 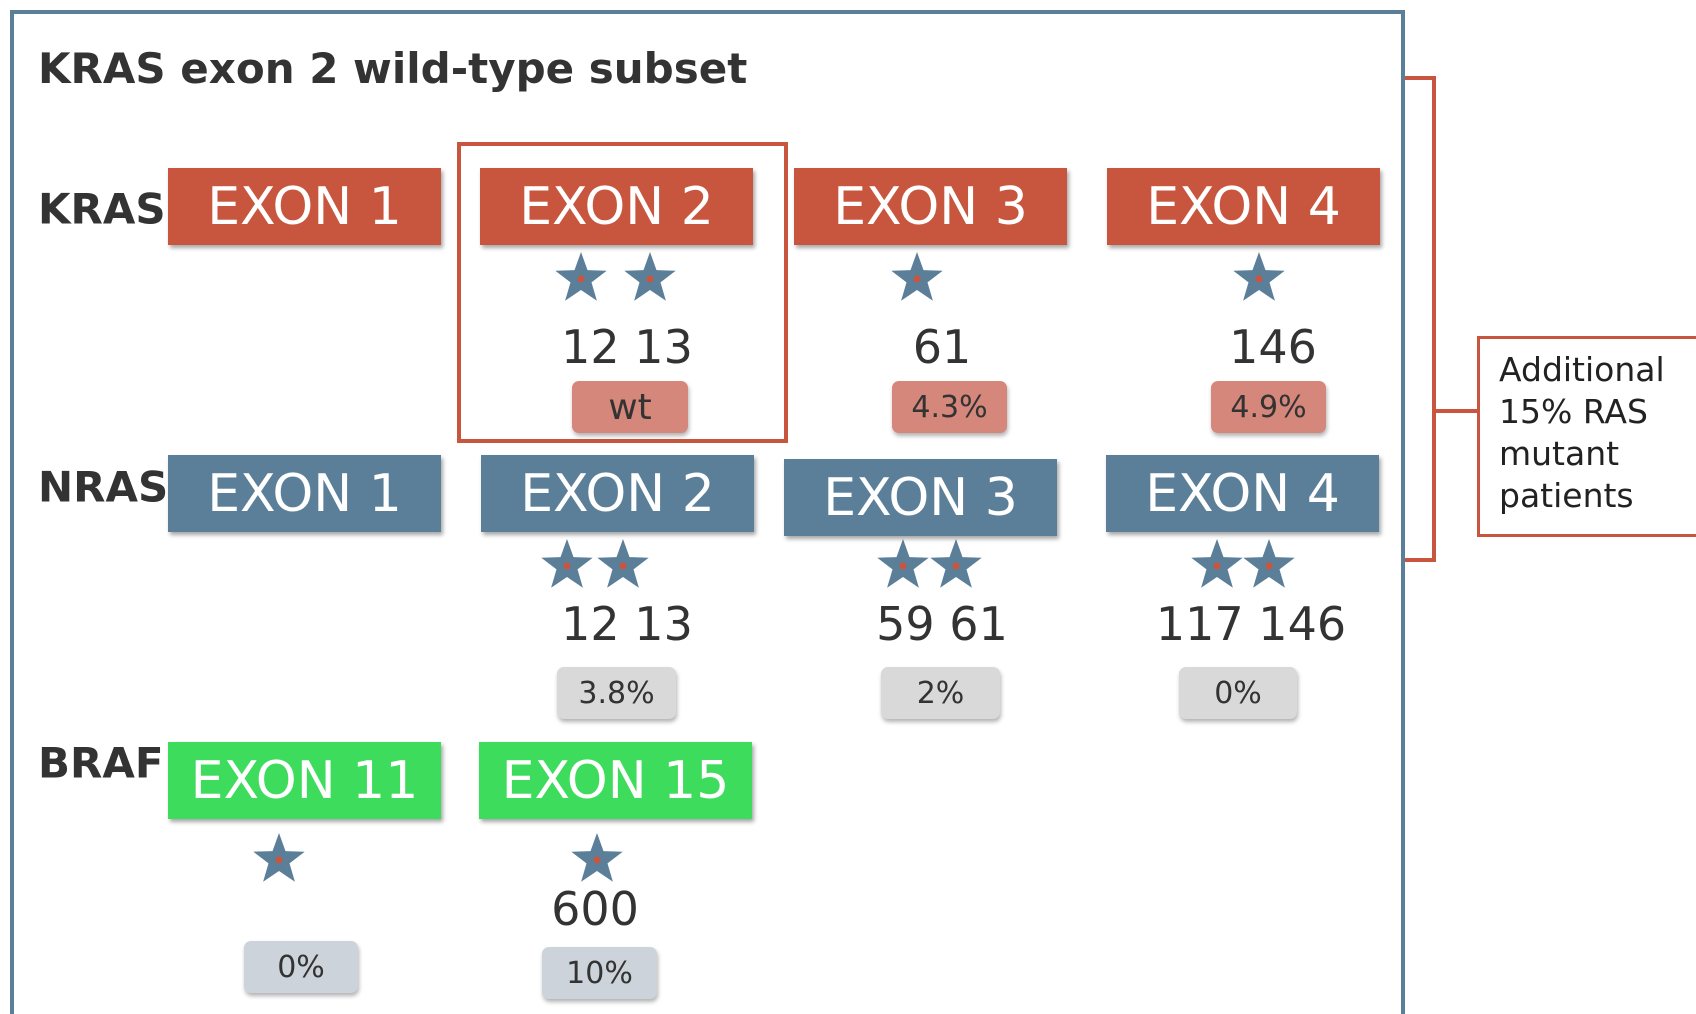 I want to click on stat-badge: 2%, so click(x=940, y=693).